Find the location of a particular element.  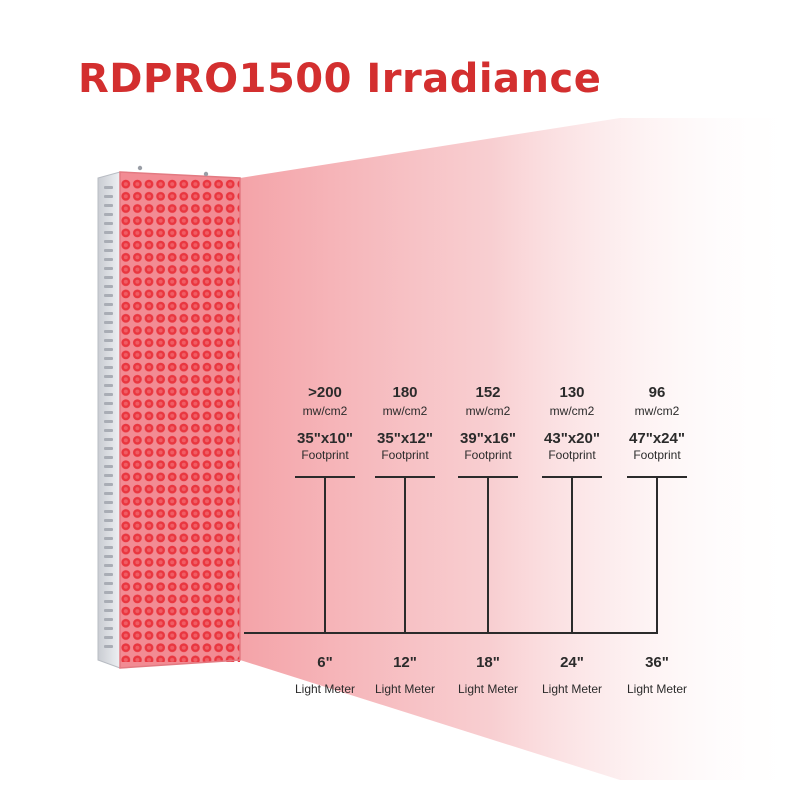

distance-value: 18" is located at coordinates (488, 662).